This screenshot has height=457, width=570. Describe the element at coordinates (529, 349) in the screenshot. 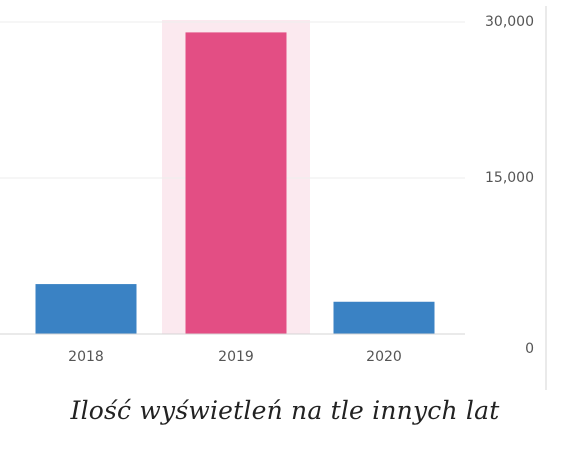

I see `y-tick-label: 0` at that location.